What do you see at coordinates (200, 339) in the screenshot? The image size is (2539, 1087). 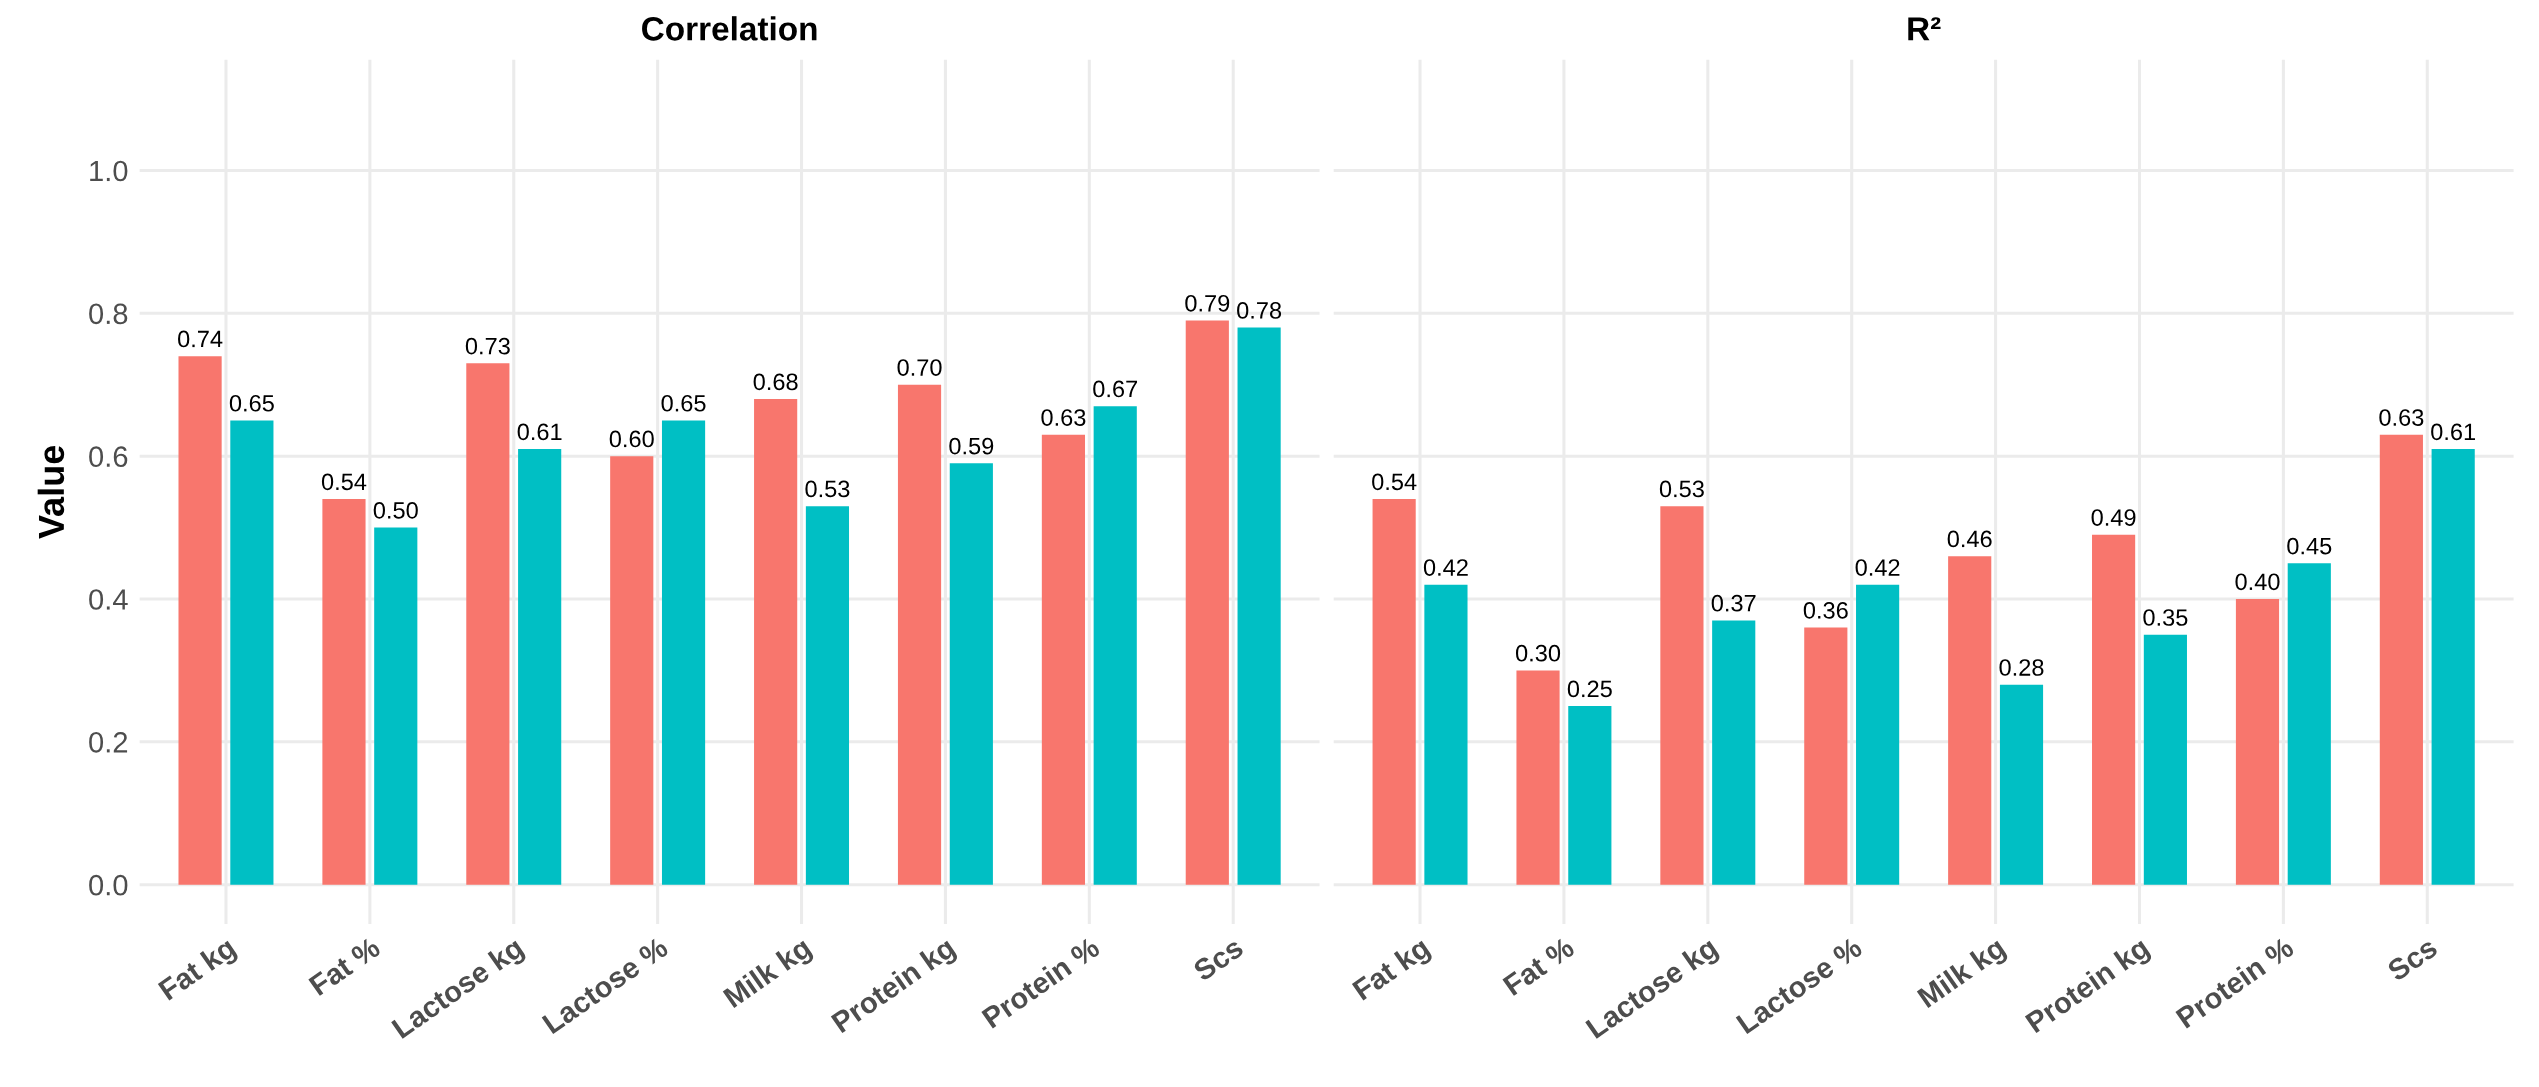 I see `data-label: 0.74` at bounding box center [200, 339].